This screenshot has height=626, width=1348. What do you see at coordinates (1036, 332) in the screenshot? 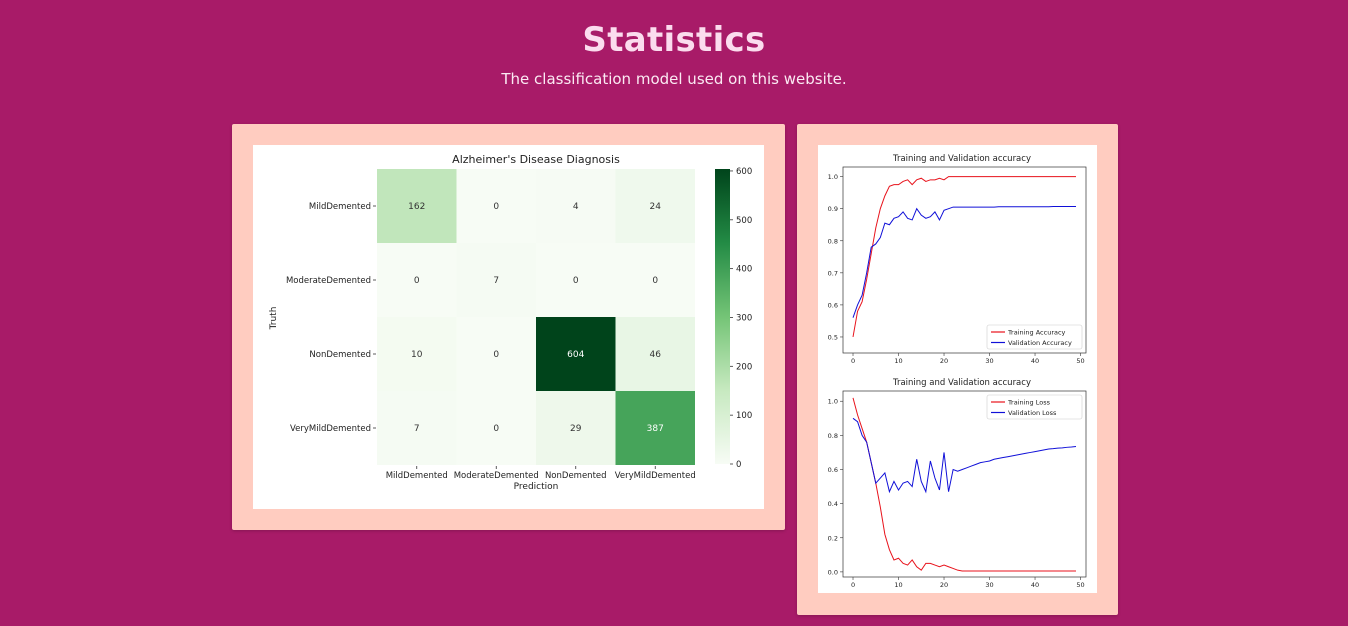
I see `legend-label: Training Accuracy` at bounding box center [1036, 332].